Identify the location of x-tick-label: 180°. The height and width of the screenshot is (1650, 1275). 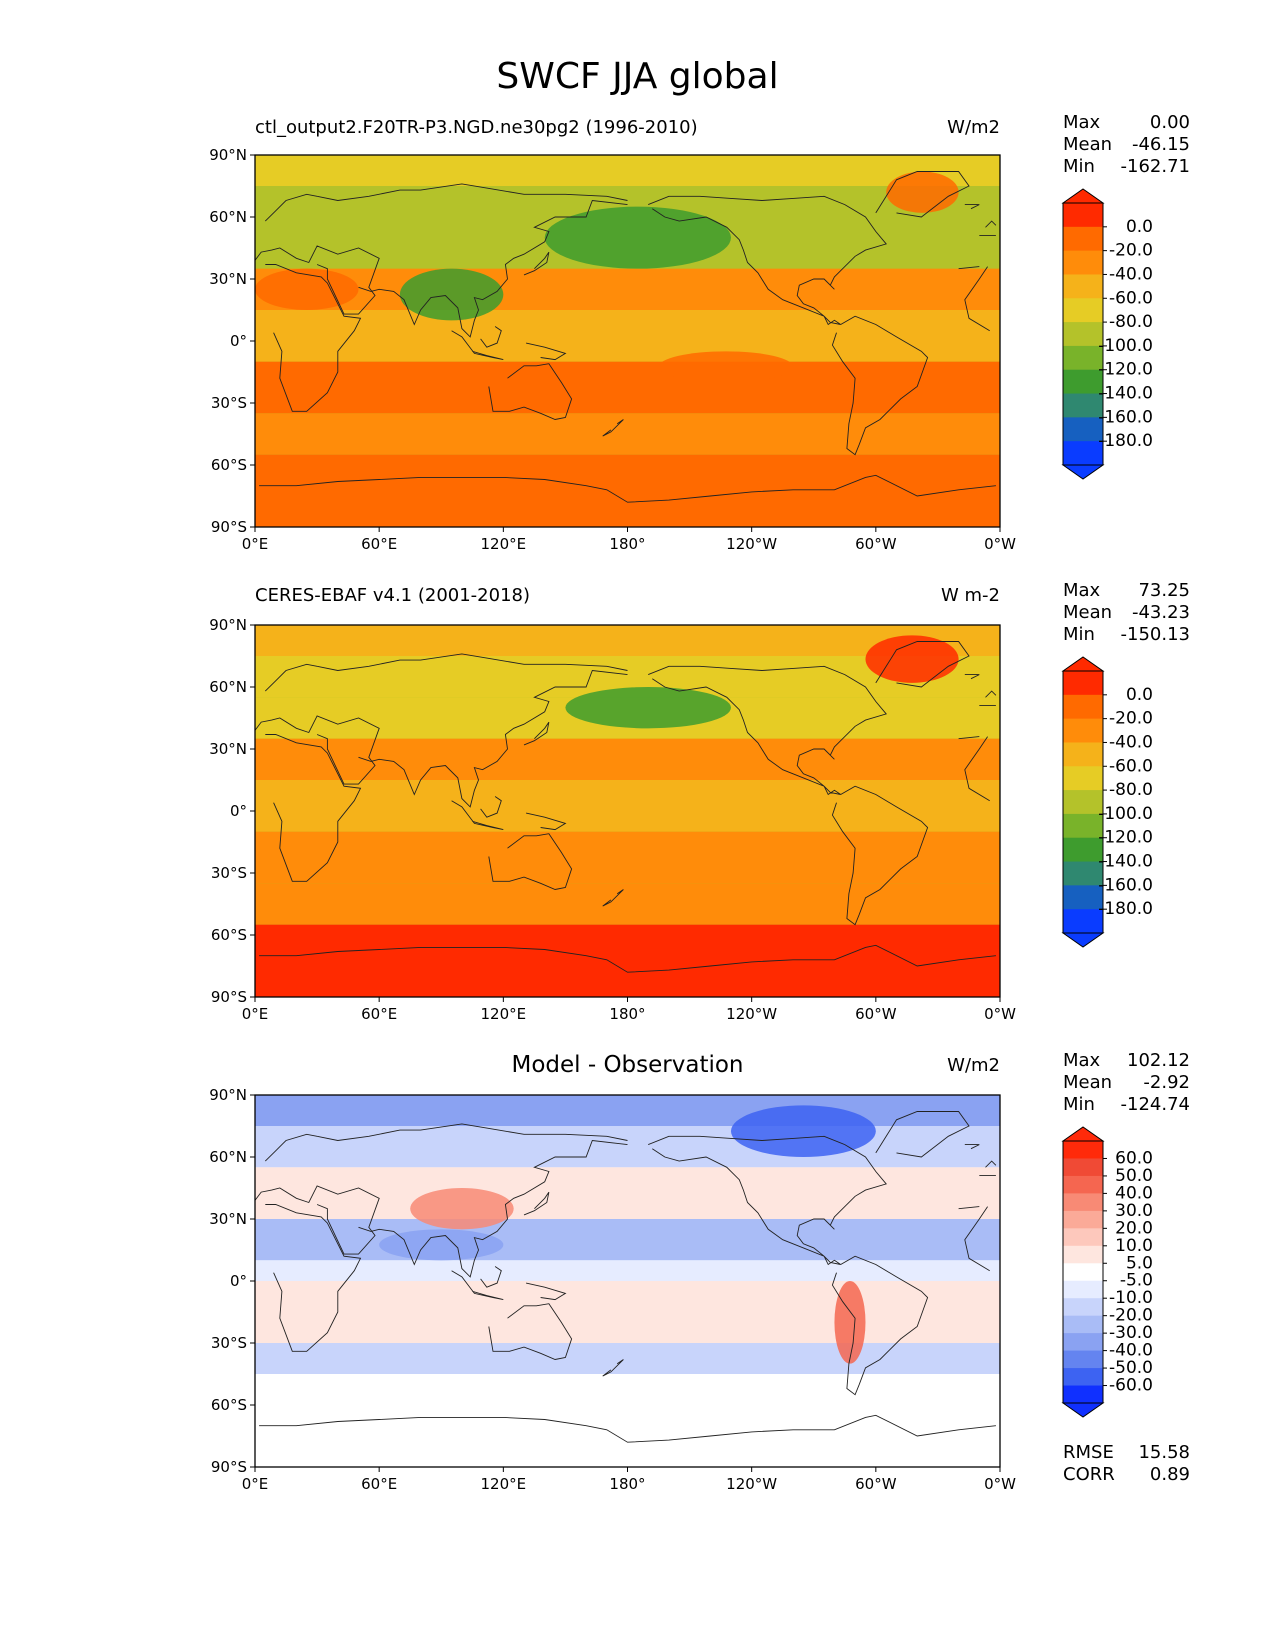
(627, 544).